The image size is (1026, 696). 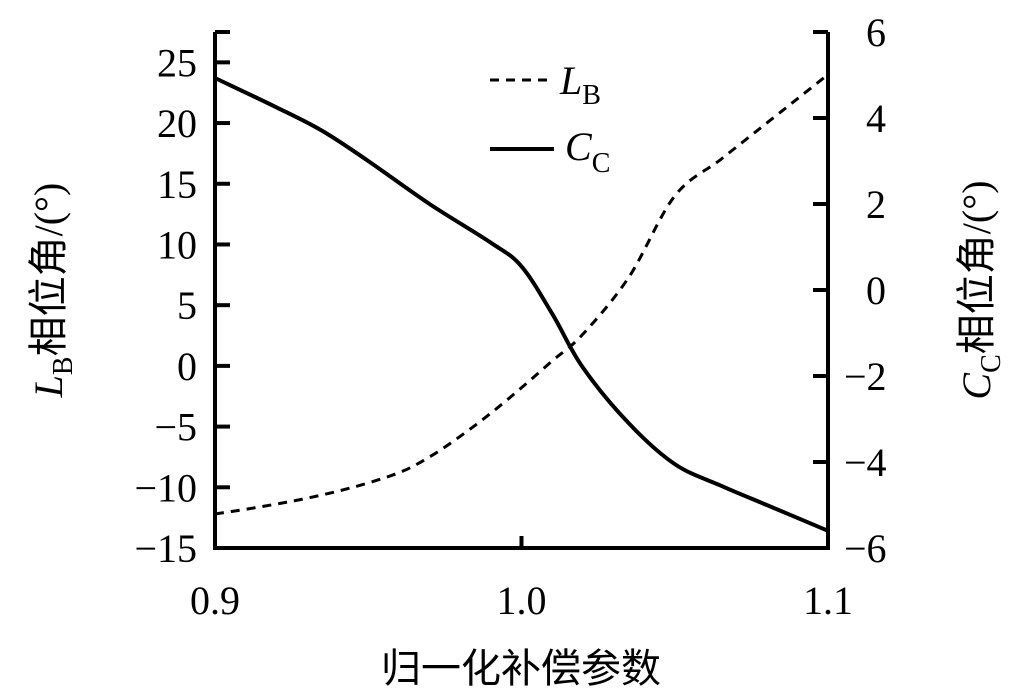 I want to click on x-tick-label: 0.9, so click(x=215, y=600).